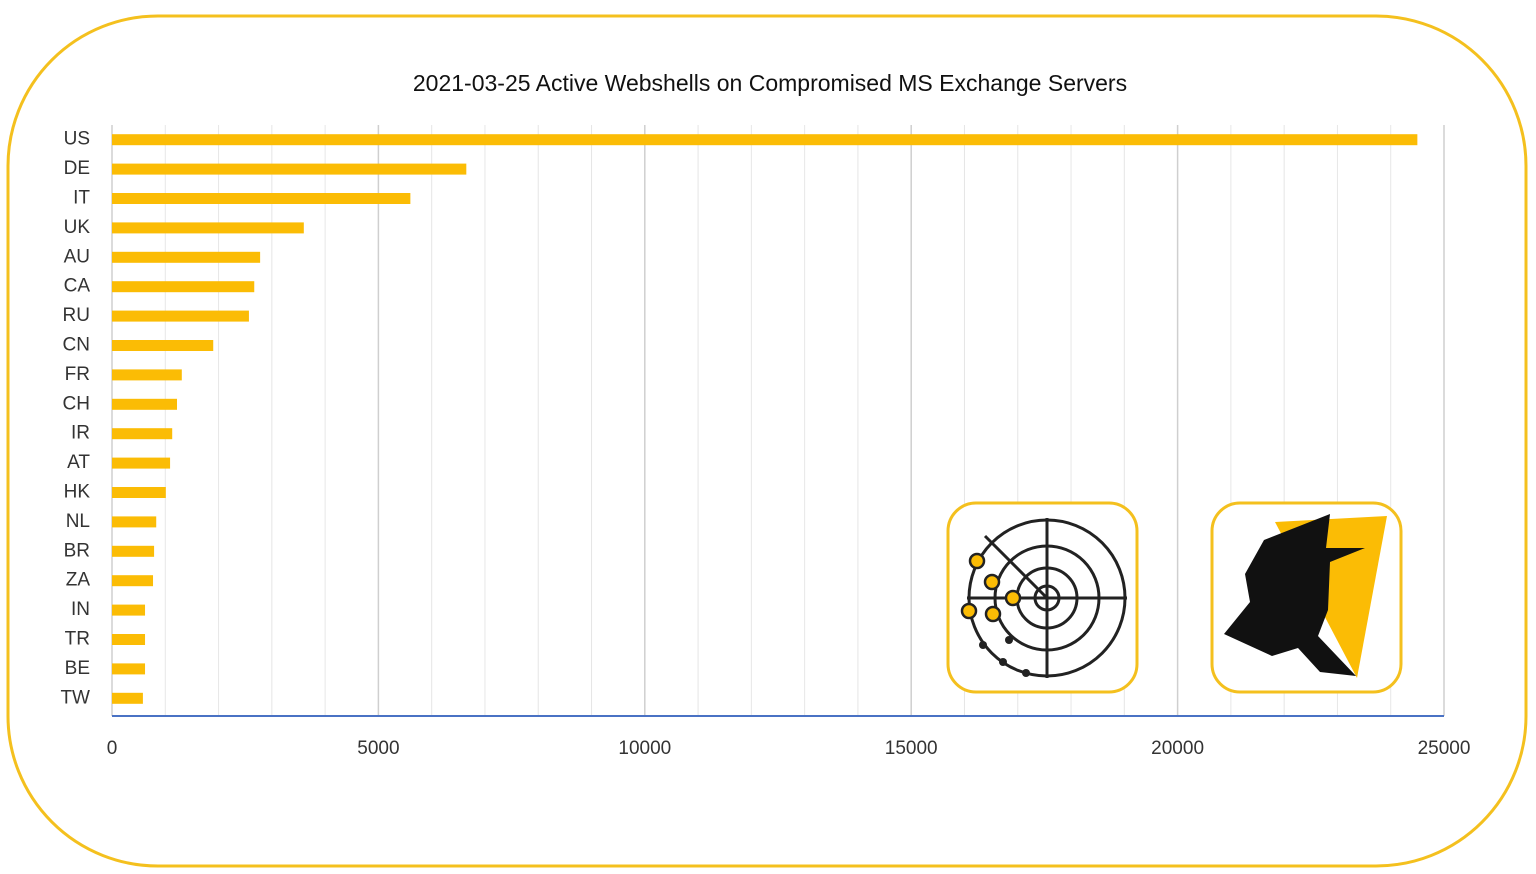 This screenshot has width=1536, height=874. What do you see at coordinates (77, 639) in the screenshot?
I see `y-tick-label: TR` at bounding box center [77, 639].